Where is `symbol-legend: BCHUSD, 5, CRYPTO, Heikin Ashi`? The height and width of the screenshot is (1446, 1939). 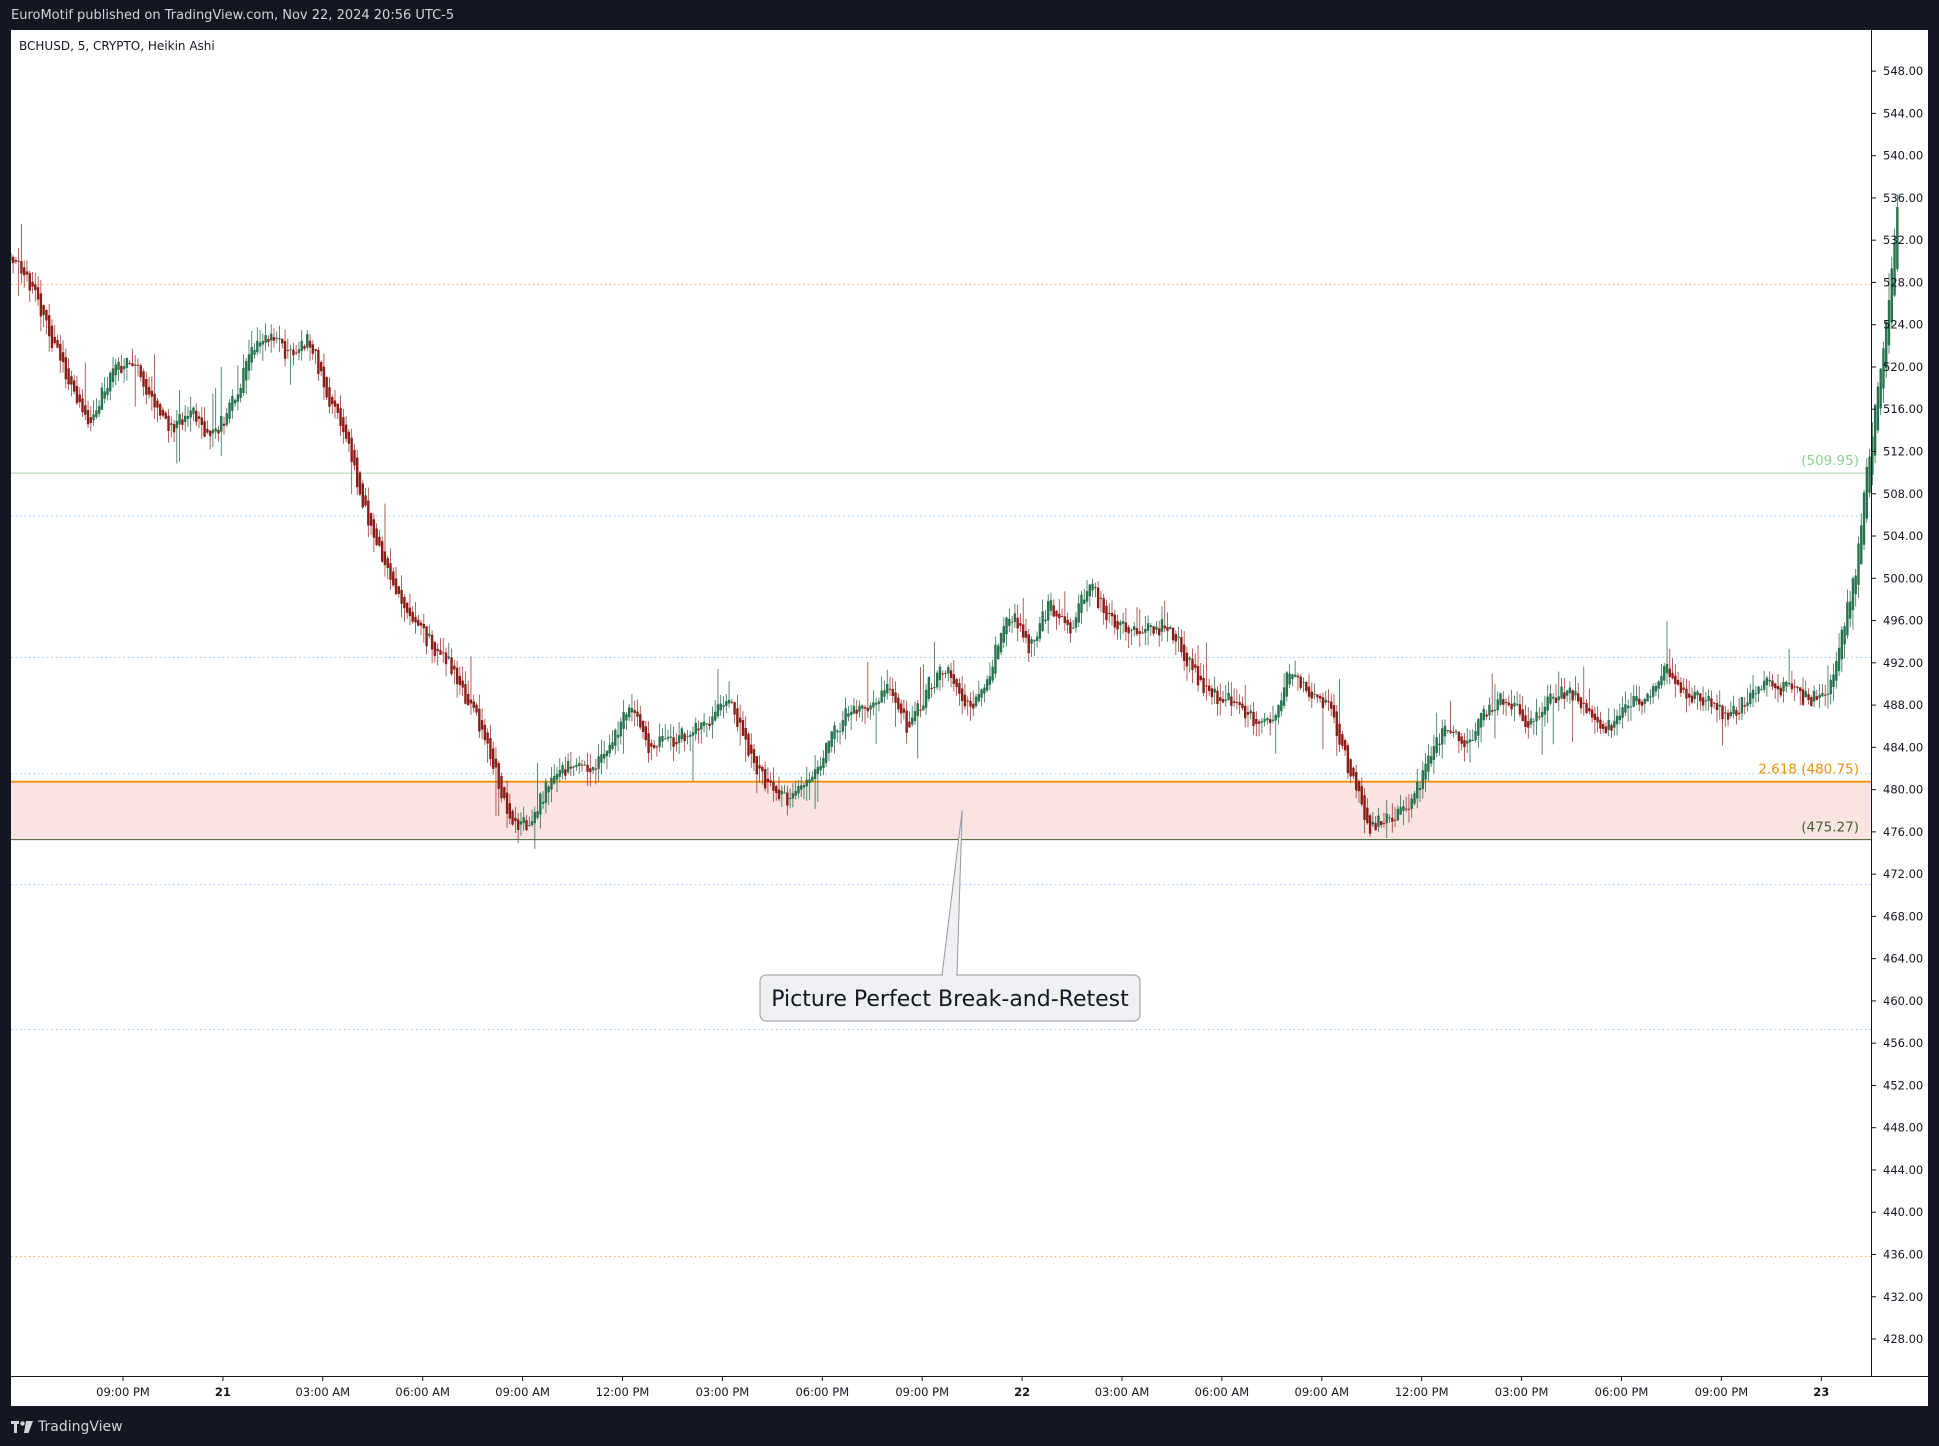
symbol-legend: BCHUSD, 5, CRYPTO, Heikin Ashi is located at coordinates (117, 46).